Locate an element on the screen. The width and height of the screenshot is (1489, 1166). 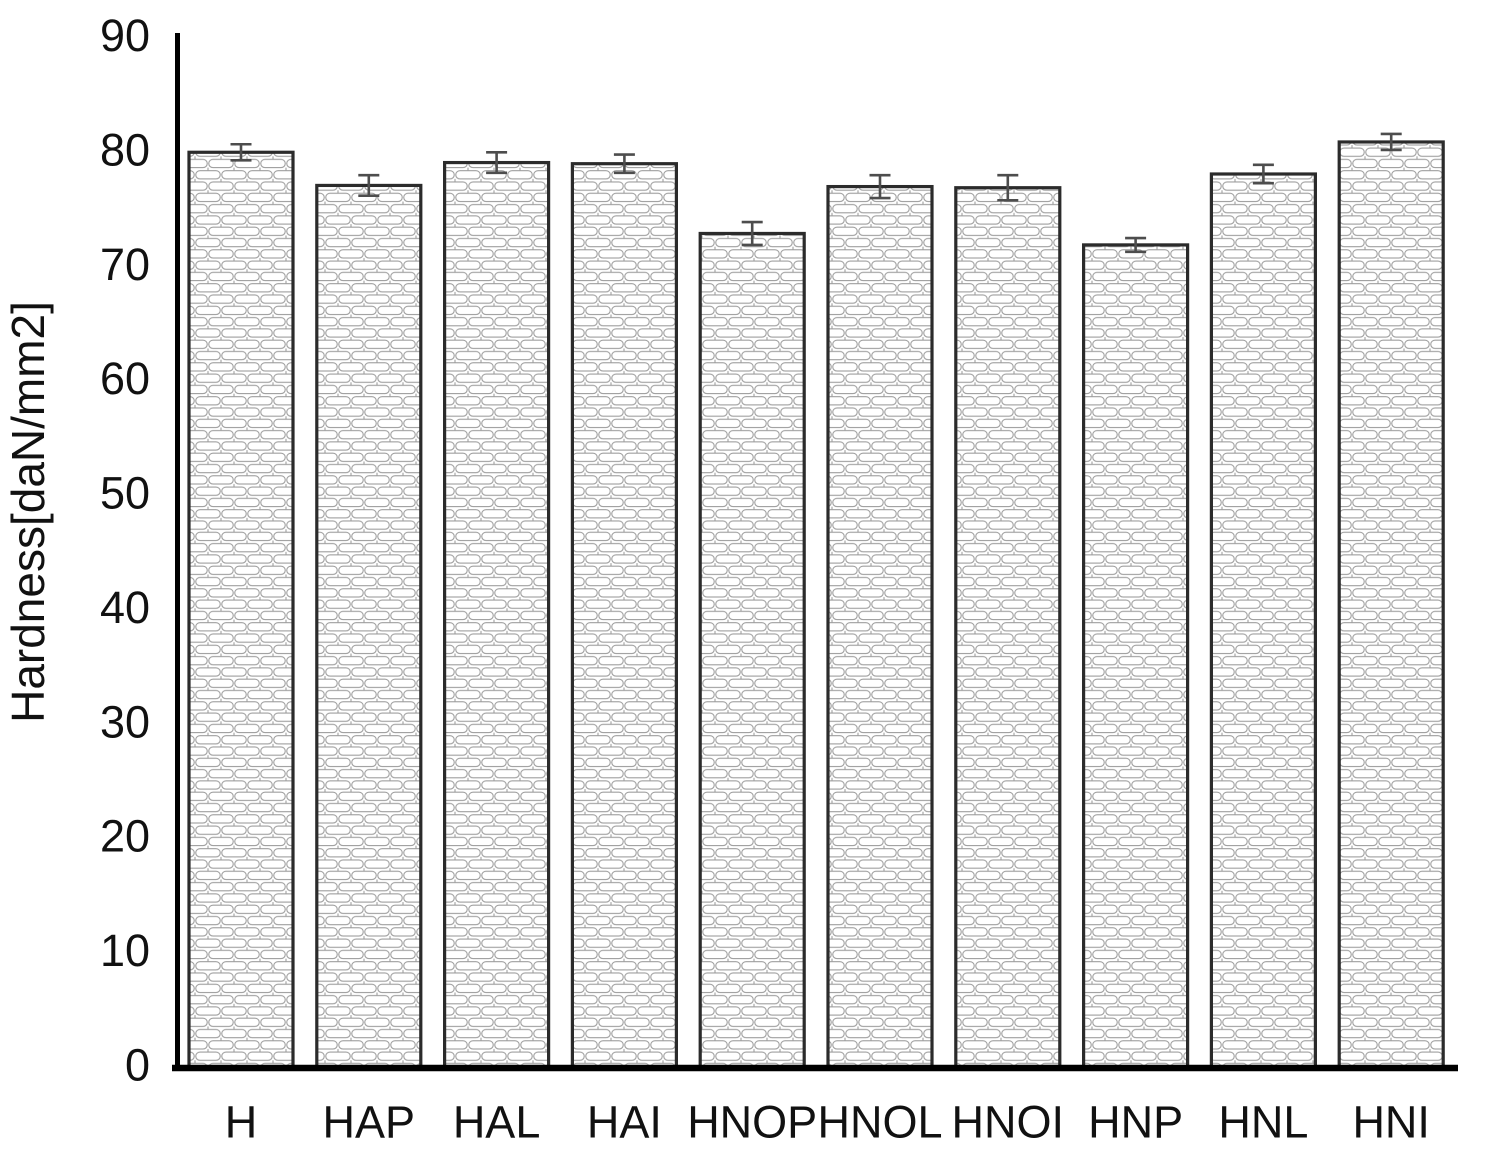
y-tick-label-10: 10 is located at coordinates (125, 950).